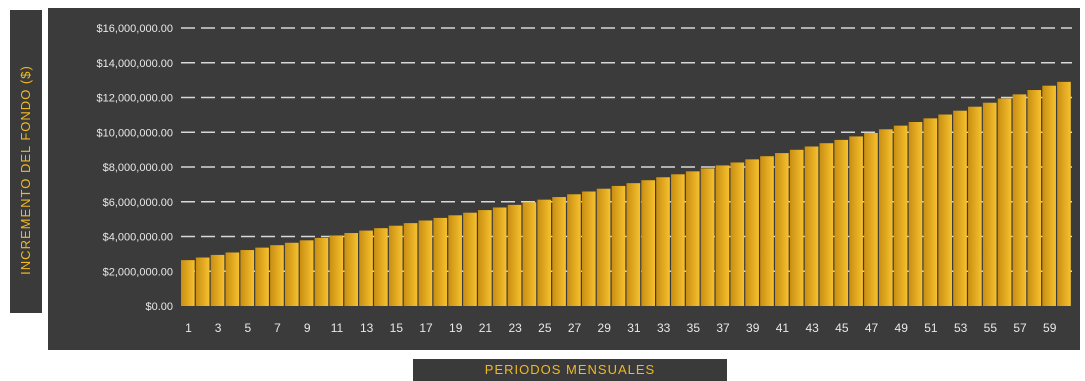 This screenshot has height=381, width=1085. What do you see at coordinates (138, 168) in the screenshot?
I see `y-tick-label: $8,000,000.00` at bounding box center [138, 168].